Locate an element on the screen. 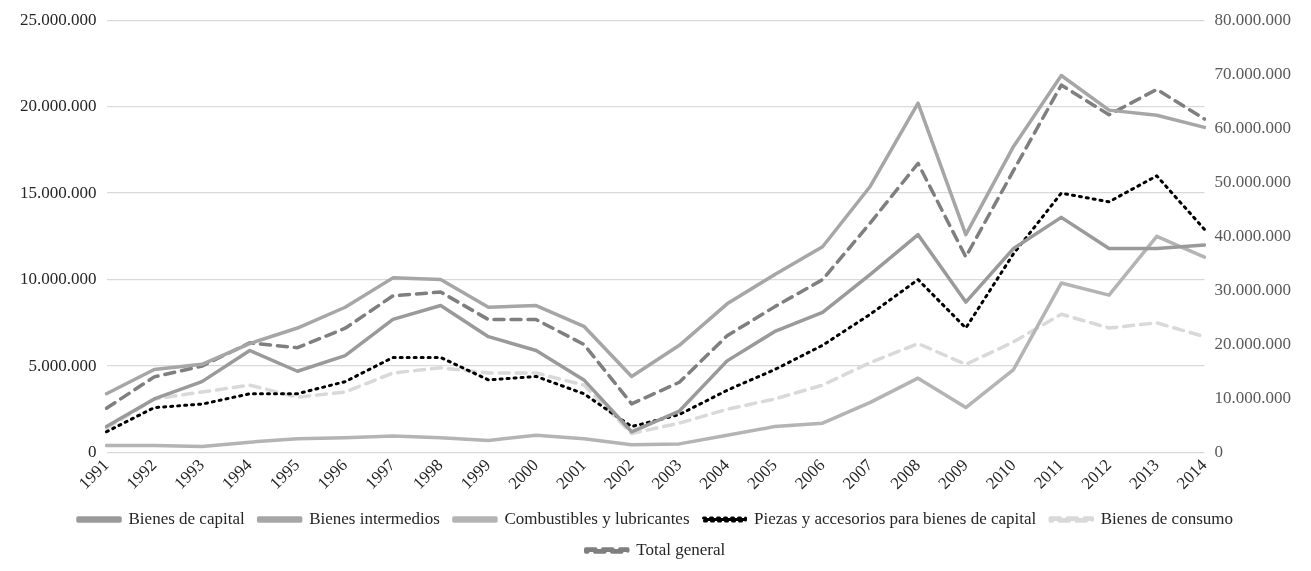  legend-label: Combustibles y lubricantes is located at coordinates (597, 518).